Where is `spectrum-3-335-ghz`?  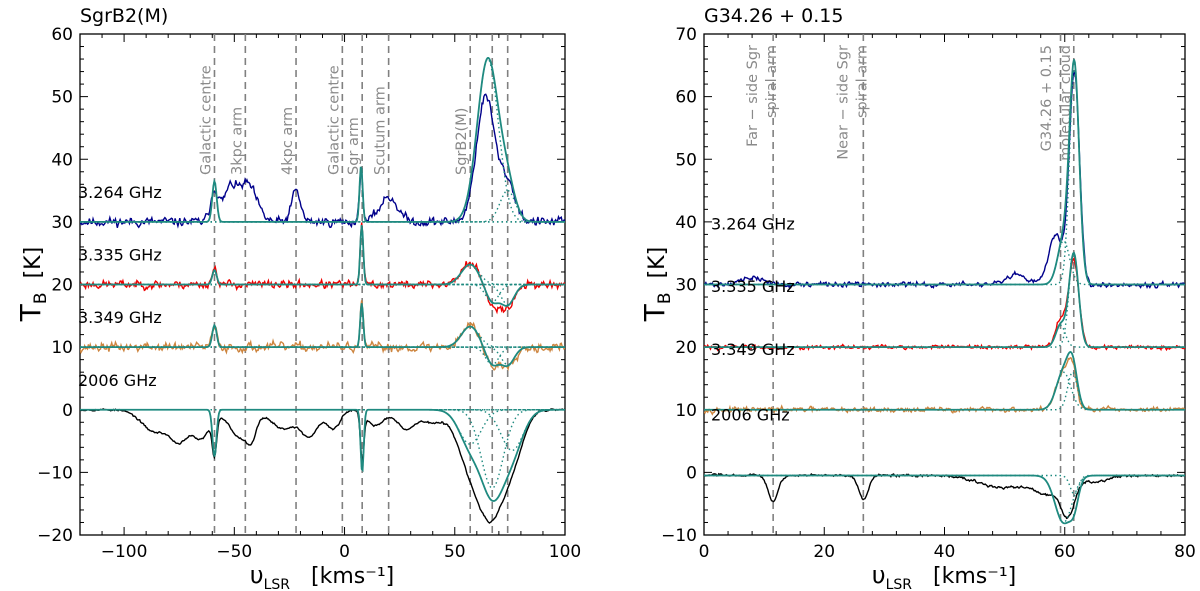
spectrum-3-335-ghz is located at coordinates (944, 304).